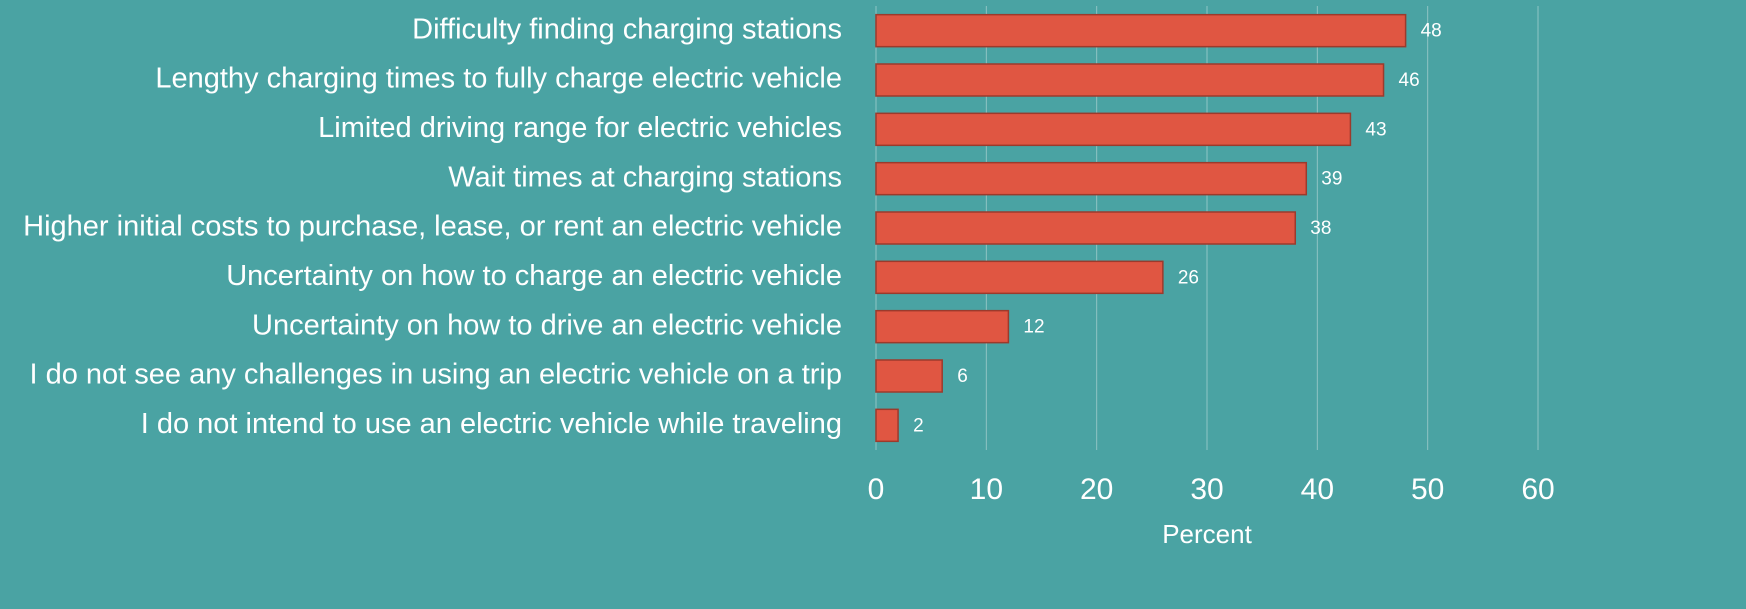  I want to click on data-label: 12, so click(1033, 327).